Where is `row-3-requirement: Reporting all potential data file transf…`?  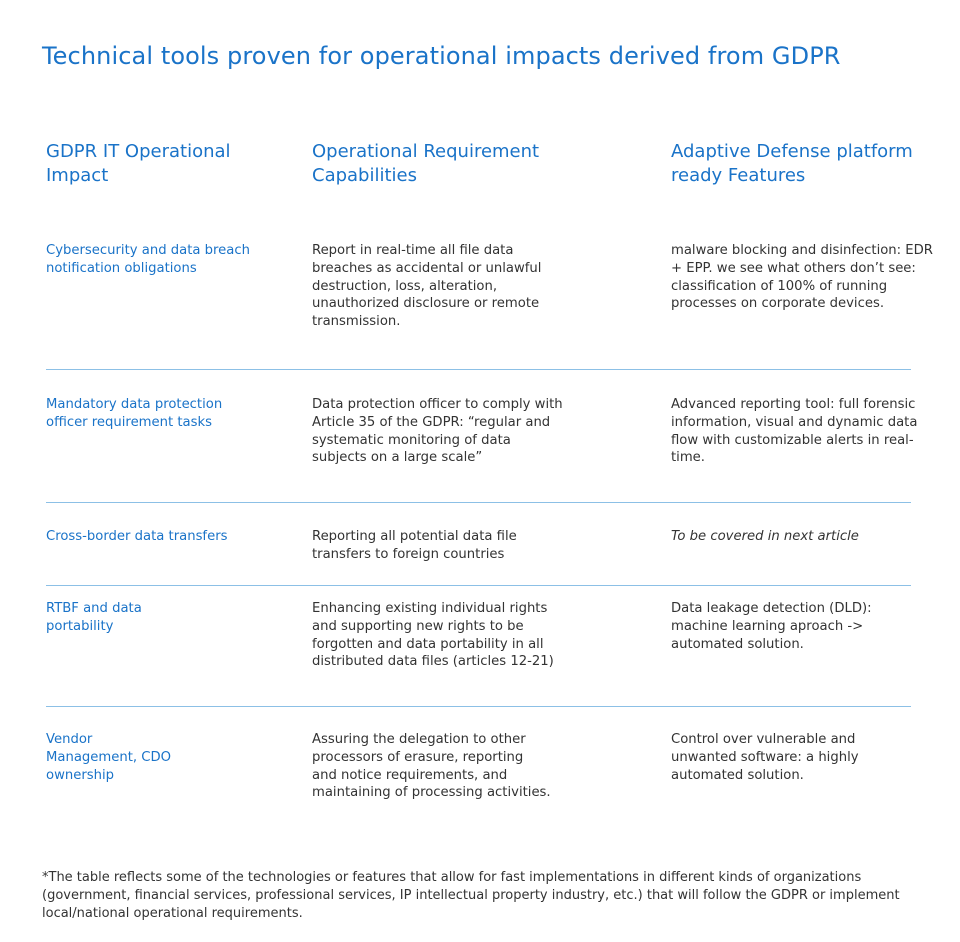
row-3-requirement: Reporting all potential data file transf… is located at coordinates (414, 545).